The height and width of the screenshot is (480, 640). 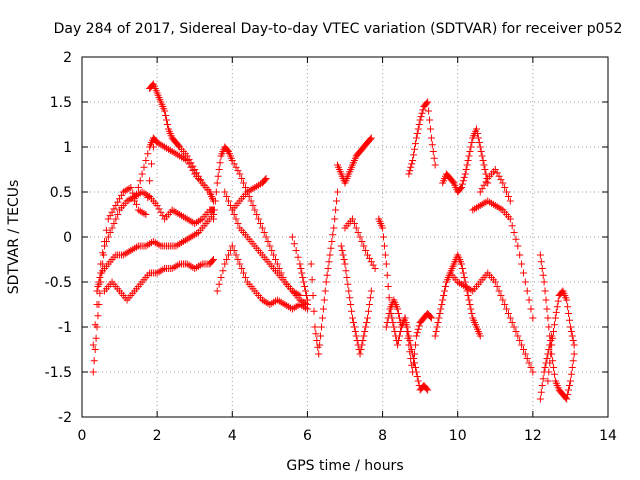 What do you see at coordinates (67, 58) in the screenshot?
I see `y-tick-label: 2` at bounding box center [67, 58].